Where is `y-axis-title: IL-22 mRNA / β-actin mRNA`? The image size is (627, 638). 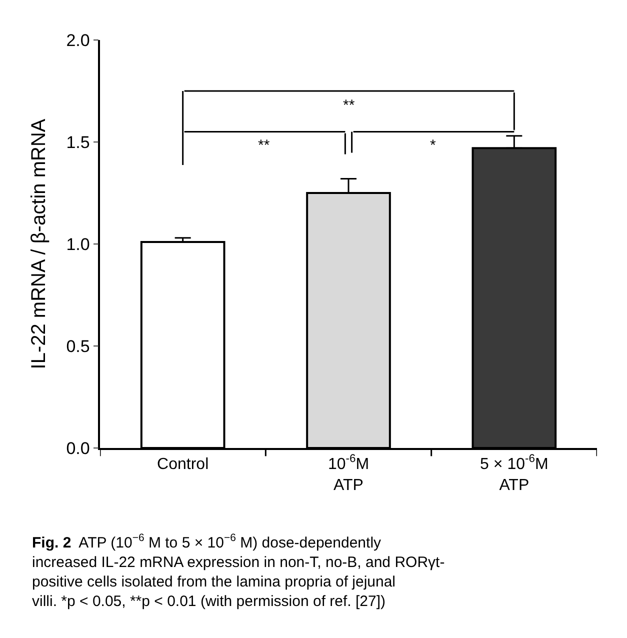
y-axis-title: IL-22 mRNA / β-actin mRNA is located at coordinates (39, 244).